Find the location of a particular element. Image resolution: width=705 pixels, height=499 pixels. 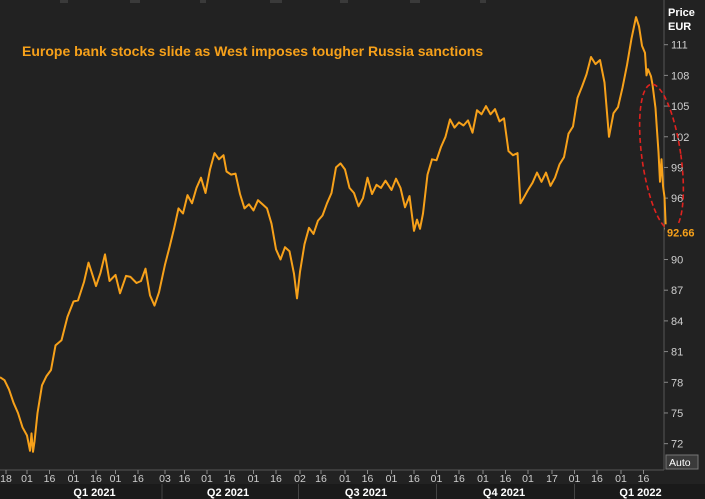

y-tick-label: 102 is located at coordinates (680, 138).